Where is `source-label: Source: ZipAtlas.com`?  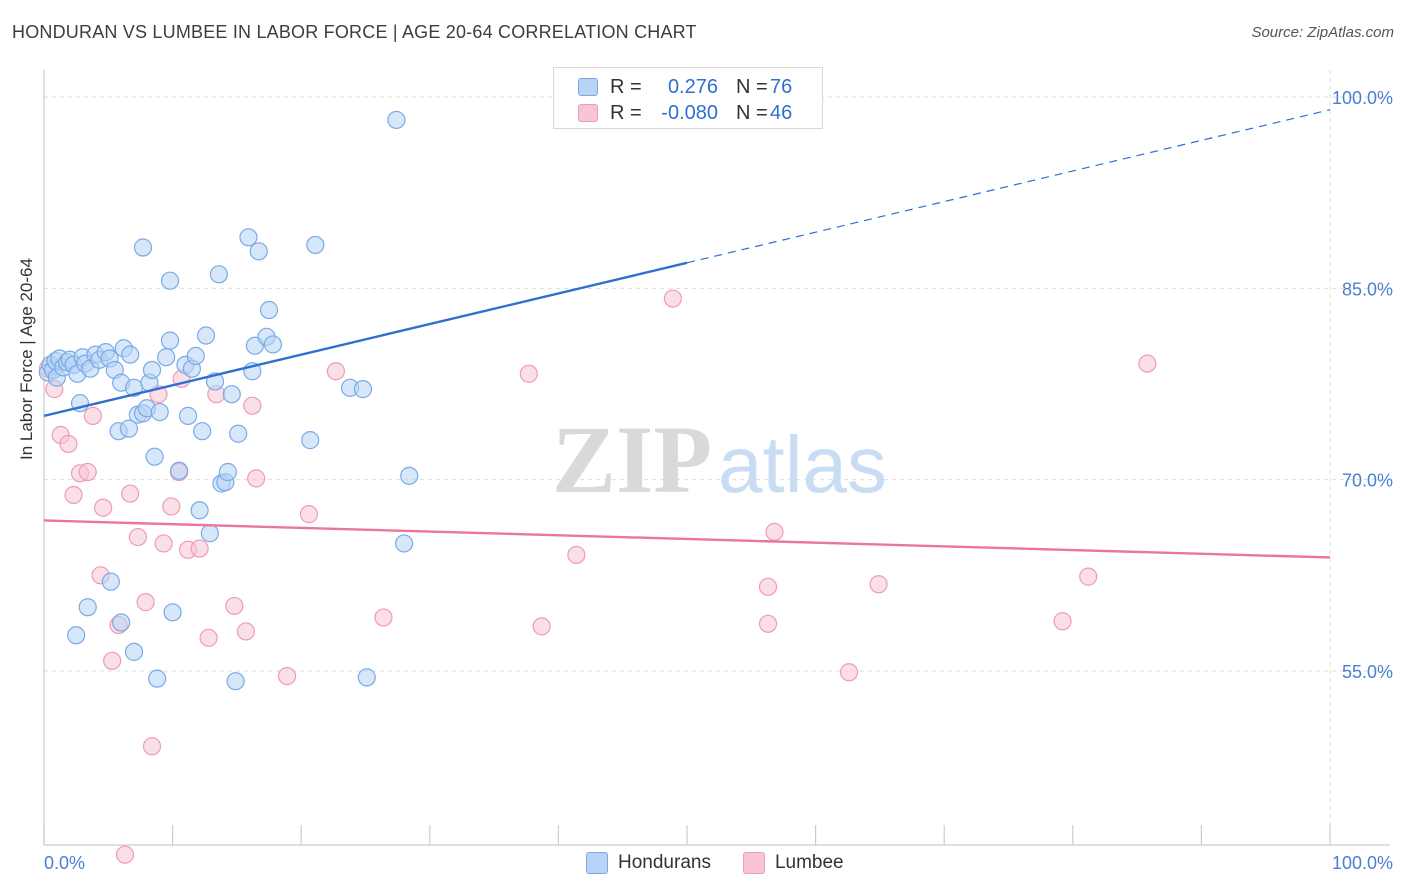 source-label: Source: ZipAtlas.com is located at coordinates (1322, 32).